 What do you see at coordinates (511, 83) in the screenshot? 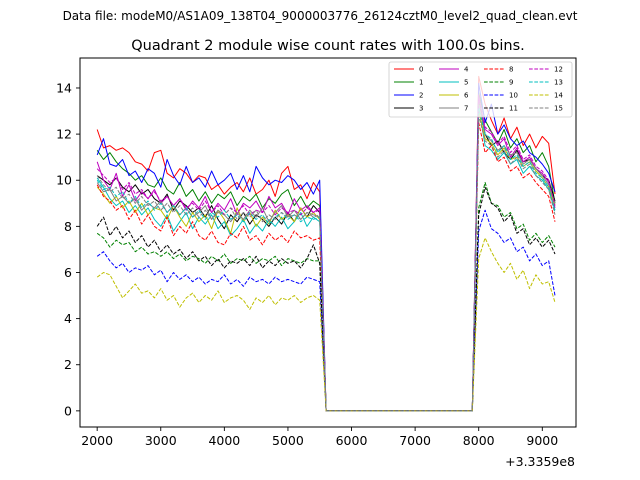
I see `legend-label: 9` at bounding box center [511, 83].